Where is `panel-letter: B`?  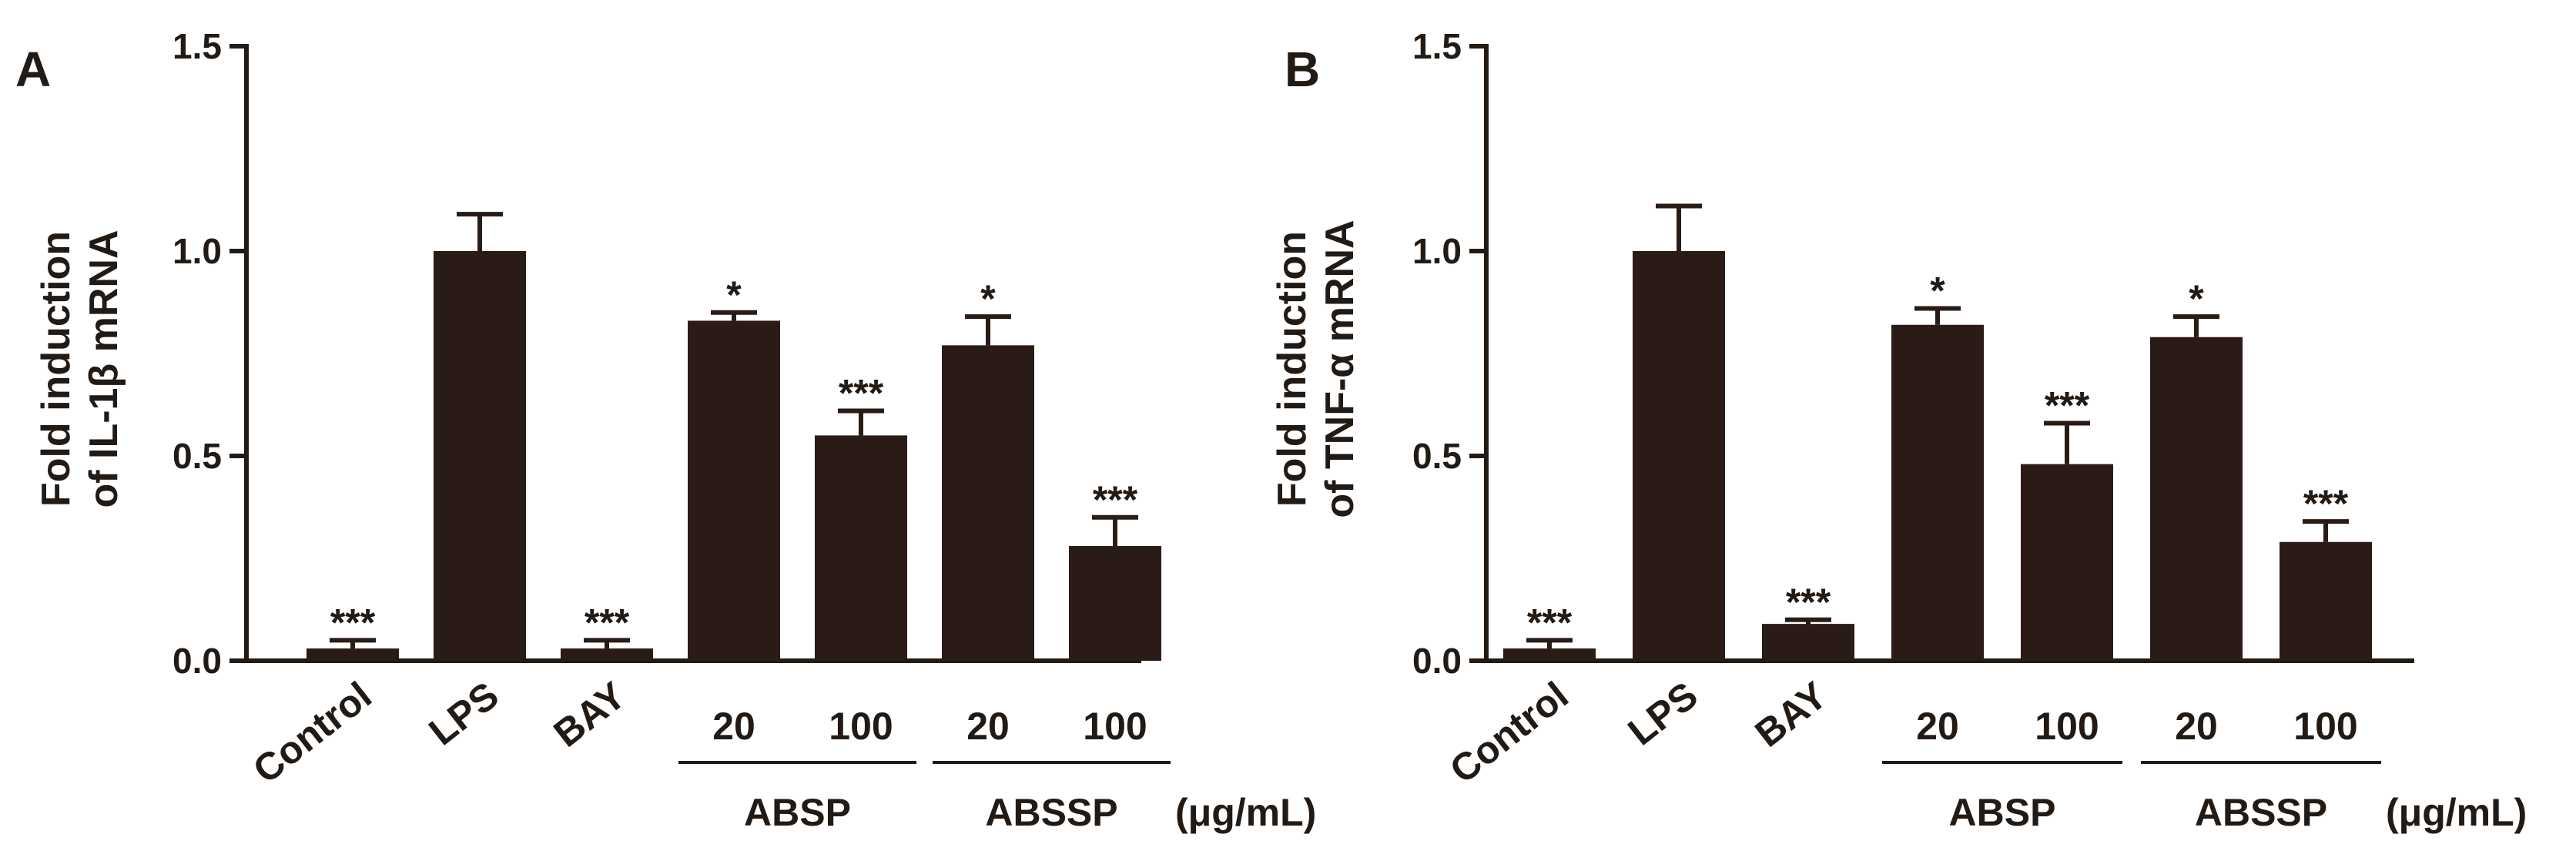
panel-letter: B is located at coordinates (1302, 69).